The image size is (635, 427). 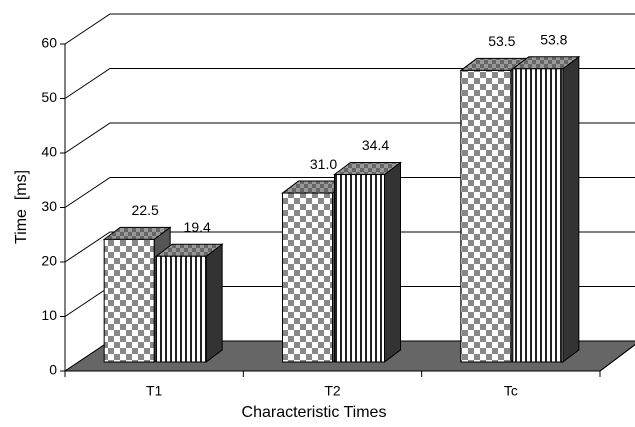 What do you see at coordinates (154, 391) in the screenshot?
I see `x-tick-label: T1` at bounding box center [154, 391].